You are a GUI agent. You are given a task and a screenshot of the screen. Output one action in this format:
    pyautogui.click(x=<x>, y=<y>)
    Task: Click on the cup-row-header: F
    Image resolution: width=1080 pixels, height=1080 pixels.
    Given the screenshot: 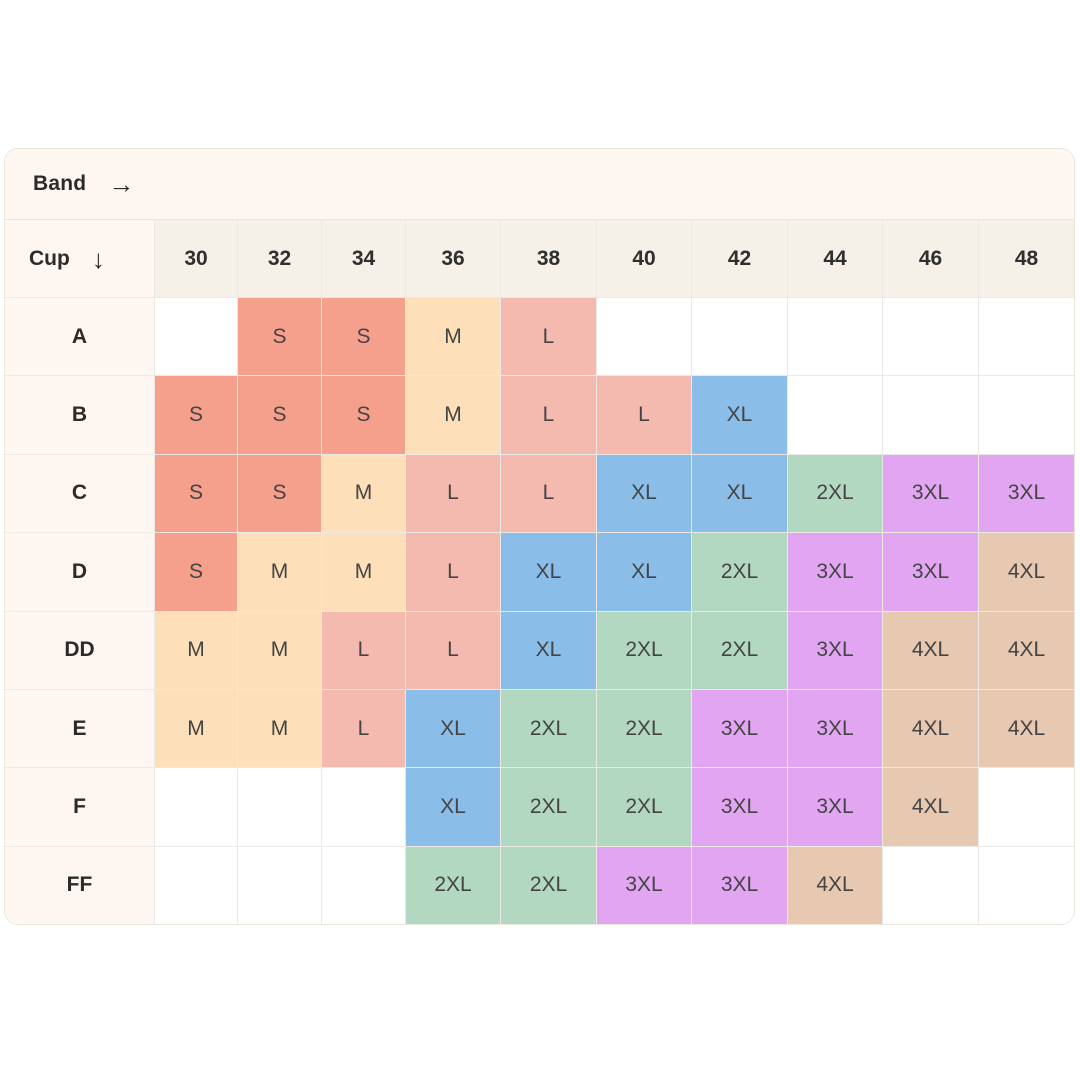 What is the action you would take?
    pyautogui.click(x=80, y=807)
    